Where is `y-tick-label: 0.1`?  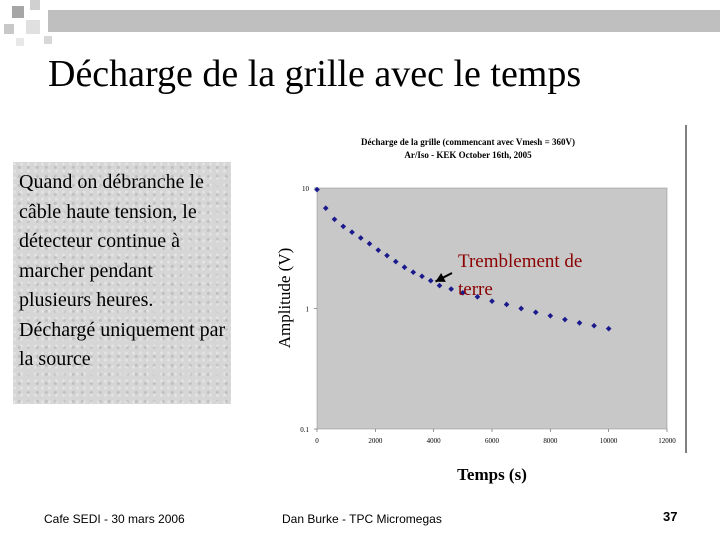
y-tick-label: 0.1 is located at coordinates (304, 430).